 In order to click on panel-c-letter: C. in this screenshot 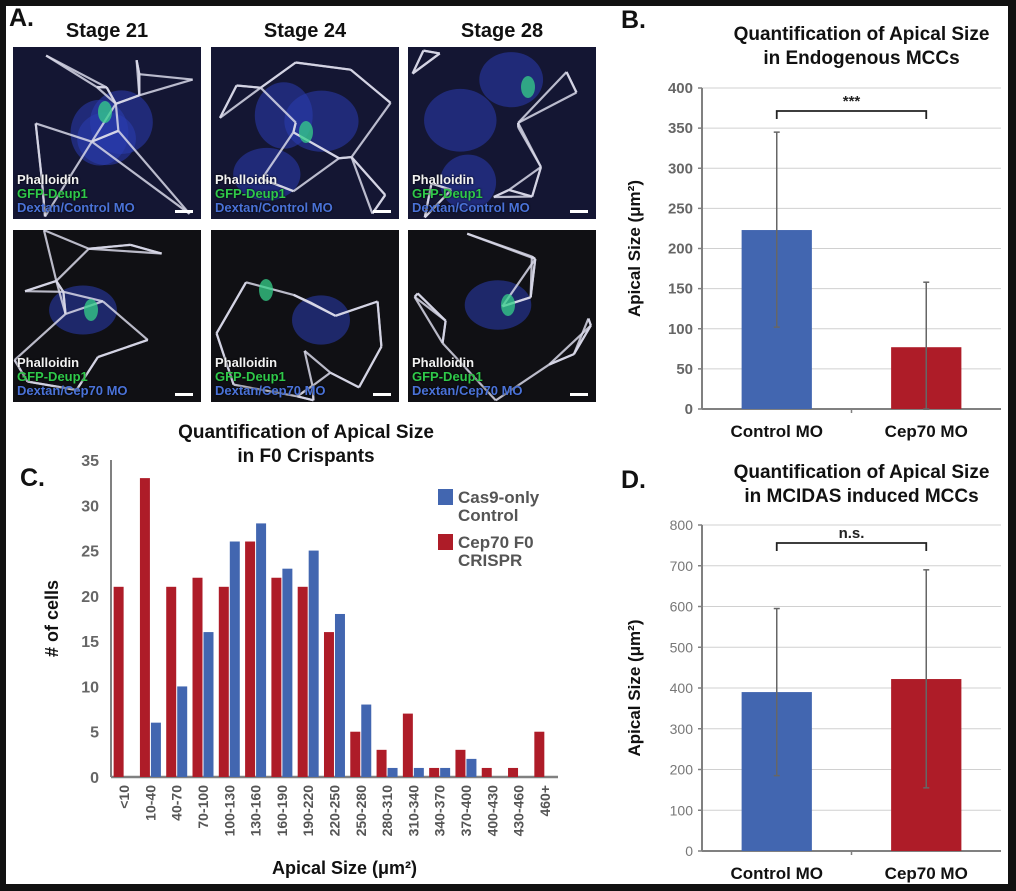, I will do `click(32, 478)`.